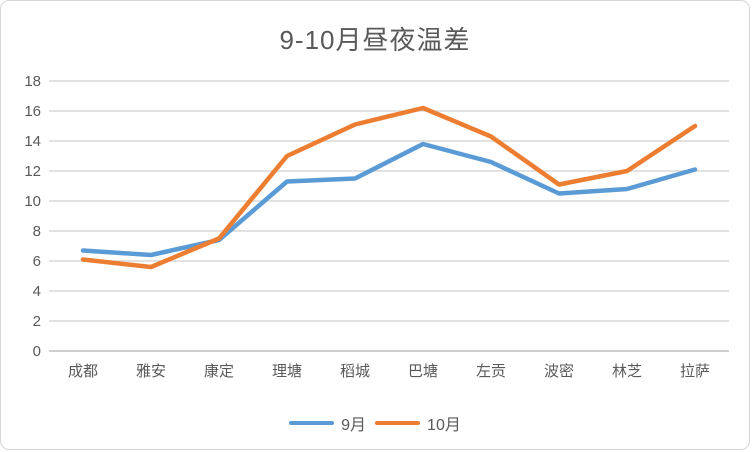 This screenshot has width=752, height=452. What do you see at coordinates (695, 371) in the screenshot?
I see `x-axis-category-label: 拉萨` at bounding box center [695, 371].